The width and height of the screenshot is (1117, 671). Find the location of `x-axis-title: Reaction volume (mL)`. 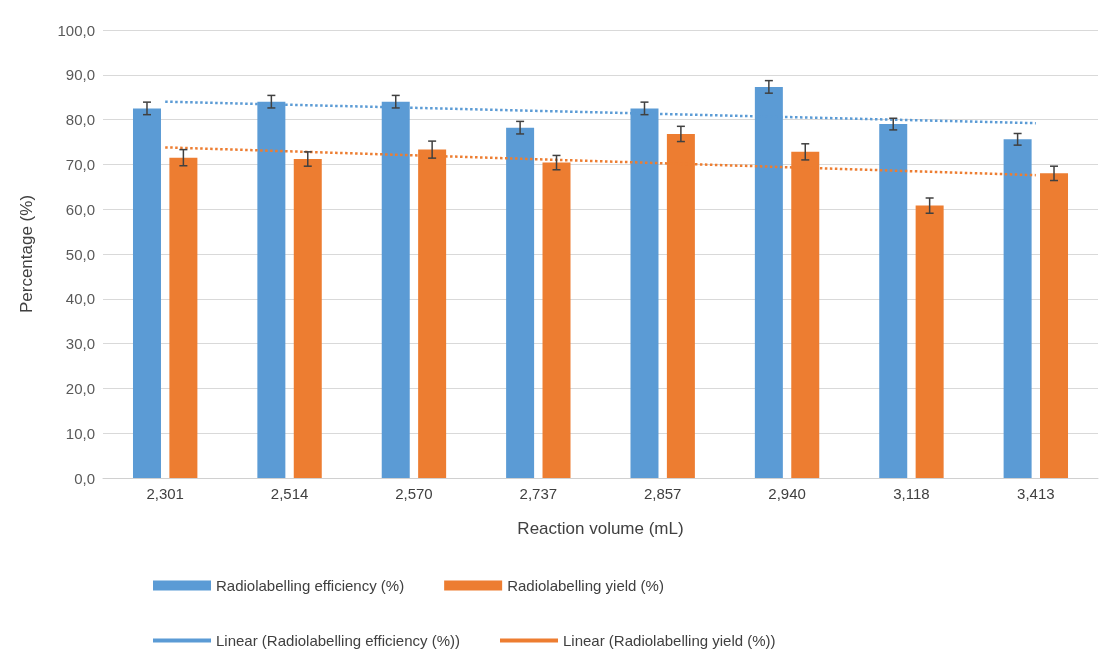

x-axis-title: Reaction volume (mL) is located at coordinates (600, 528).